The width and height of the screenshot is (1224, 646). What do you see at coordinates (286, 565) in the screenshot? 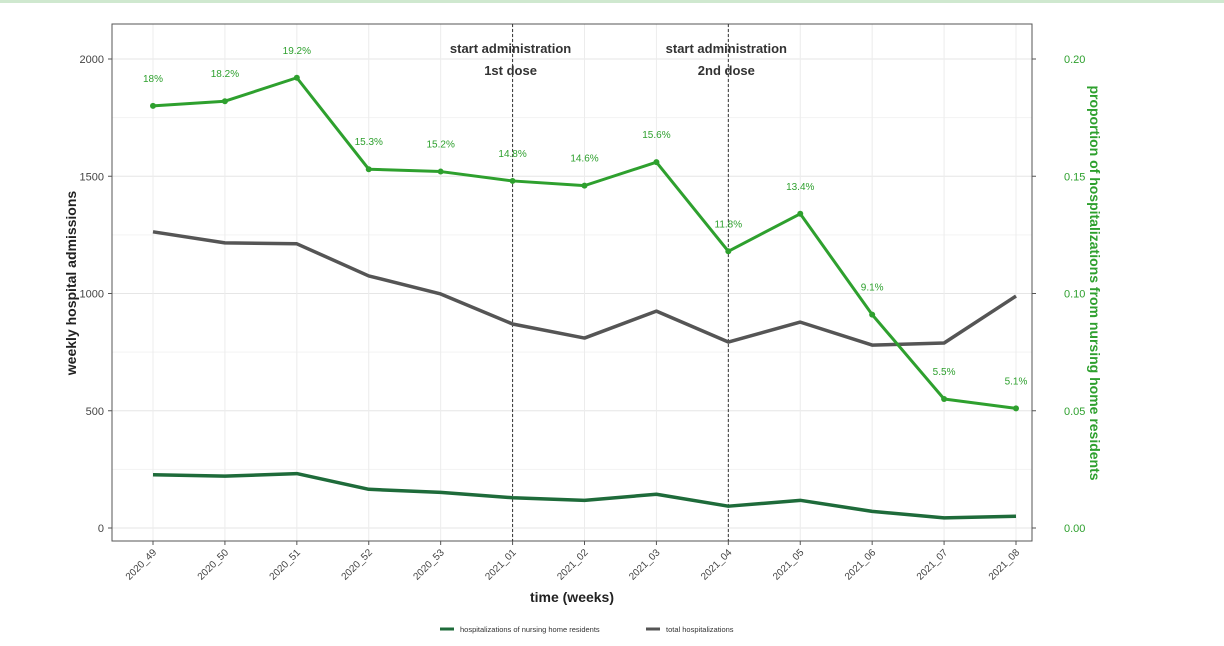
I see `x-tick-label: 2020_51` at bounding box center [286, 565].